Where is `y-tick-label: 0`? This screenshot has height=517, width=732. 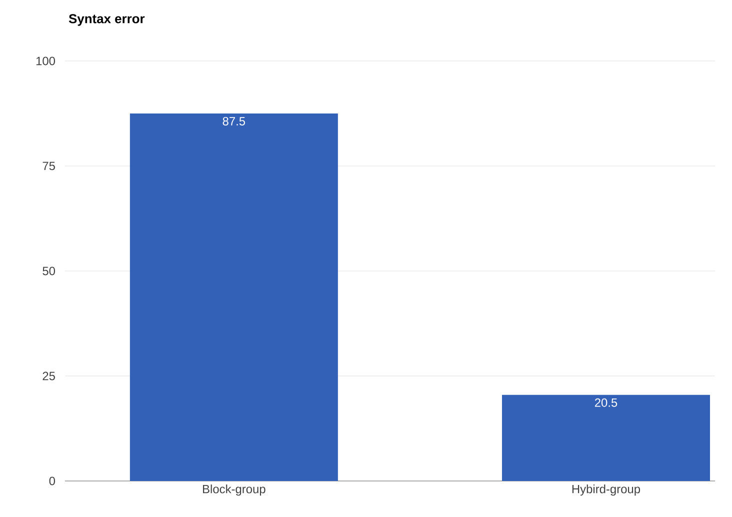
y-tick-label: 0 is located at coordinates (52, 481).